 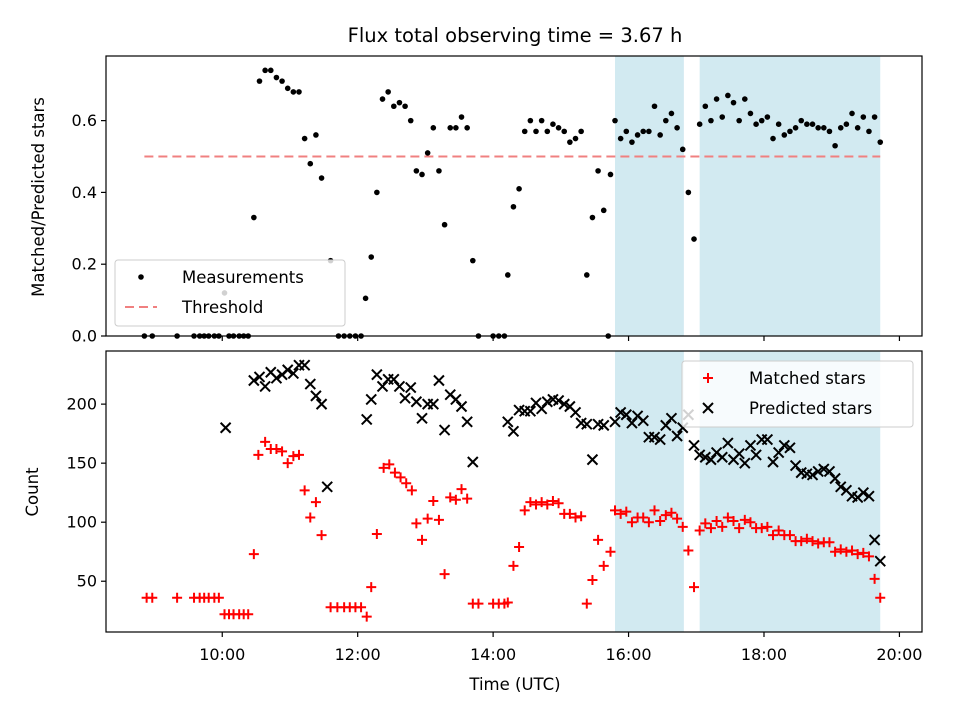 What do you see at coordinates (790, 196) in the screenshot?
I see `observing-interval-shade` at bounding box center [790, 196].